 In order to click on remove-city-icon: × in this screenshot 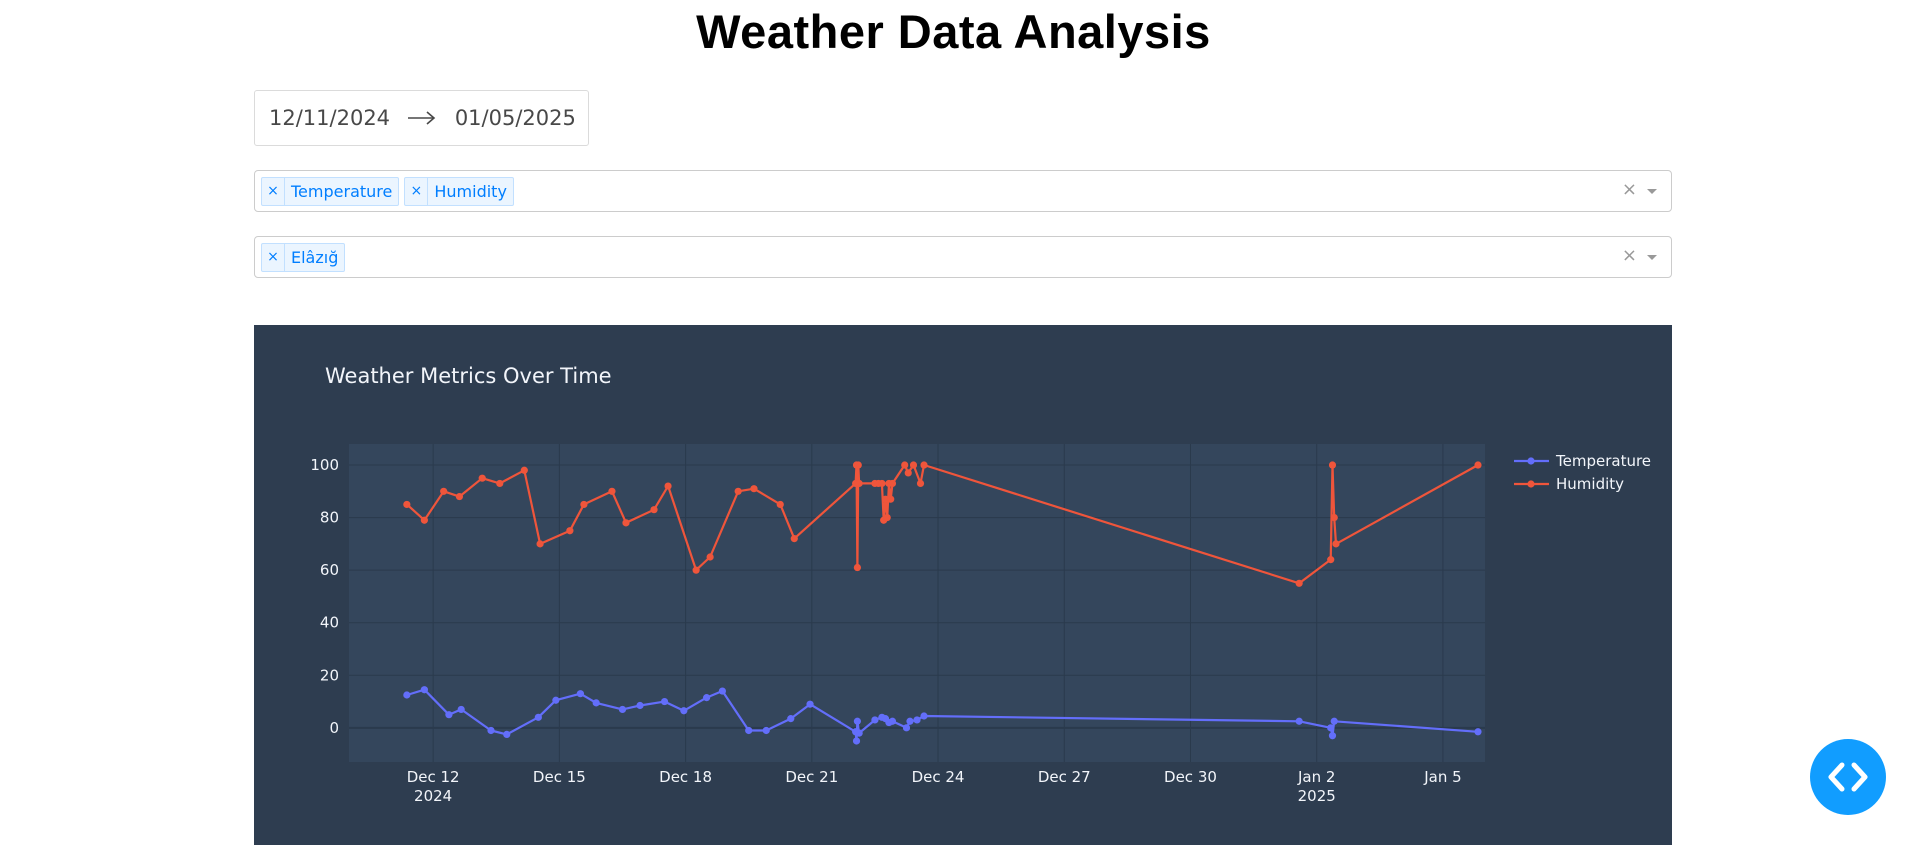, I will do `click(273, 257)`.